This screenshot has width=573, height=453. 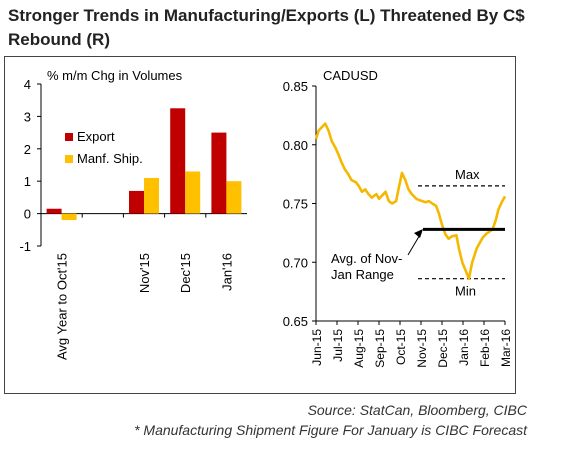 What do you see at coordinates (110, 158) in the screenshot?
I see `legend-manf-label: Manf. Ship.` at bounding box center [110, 158].